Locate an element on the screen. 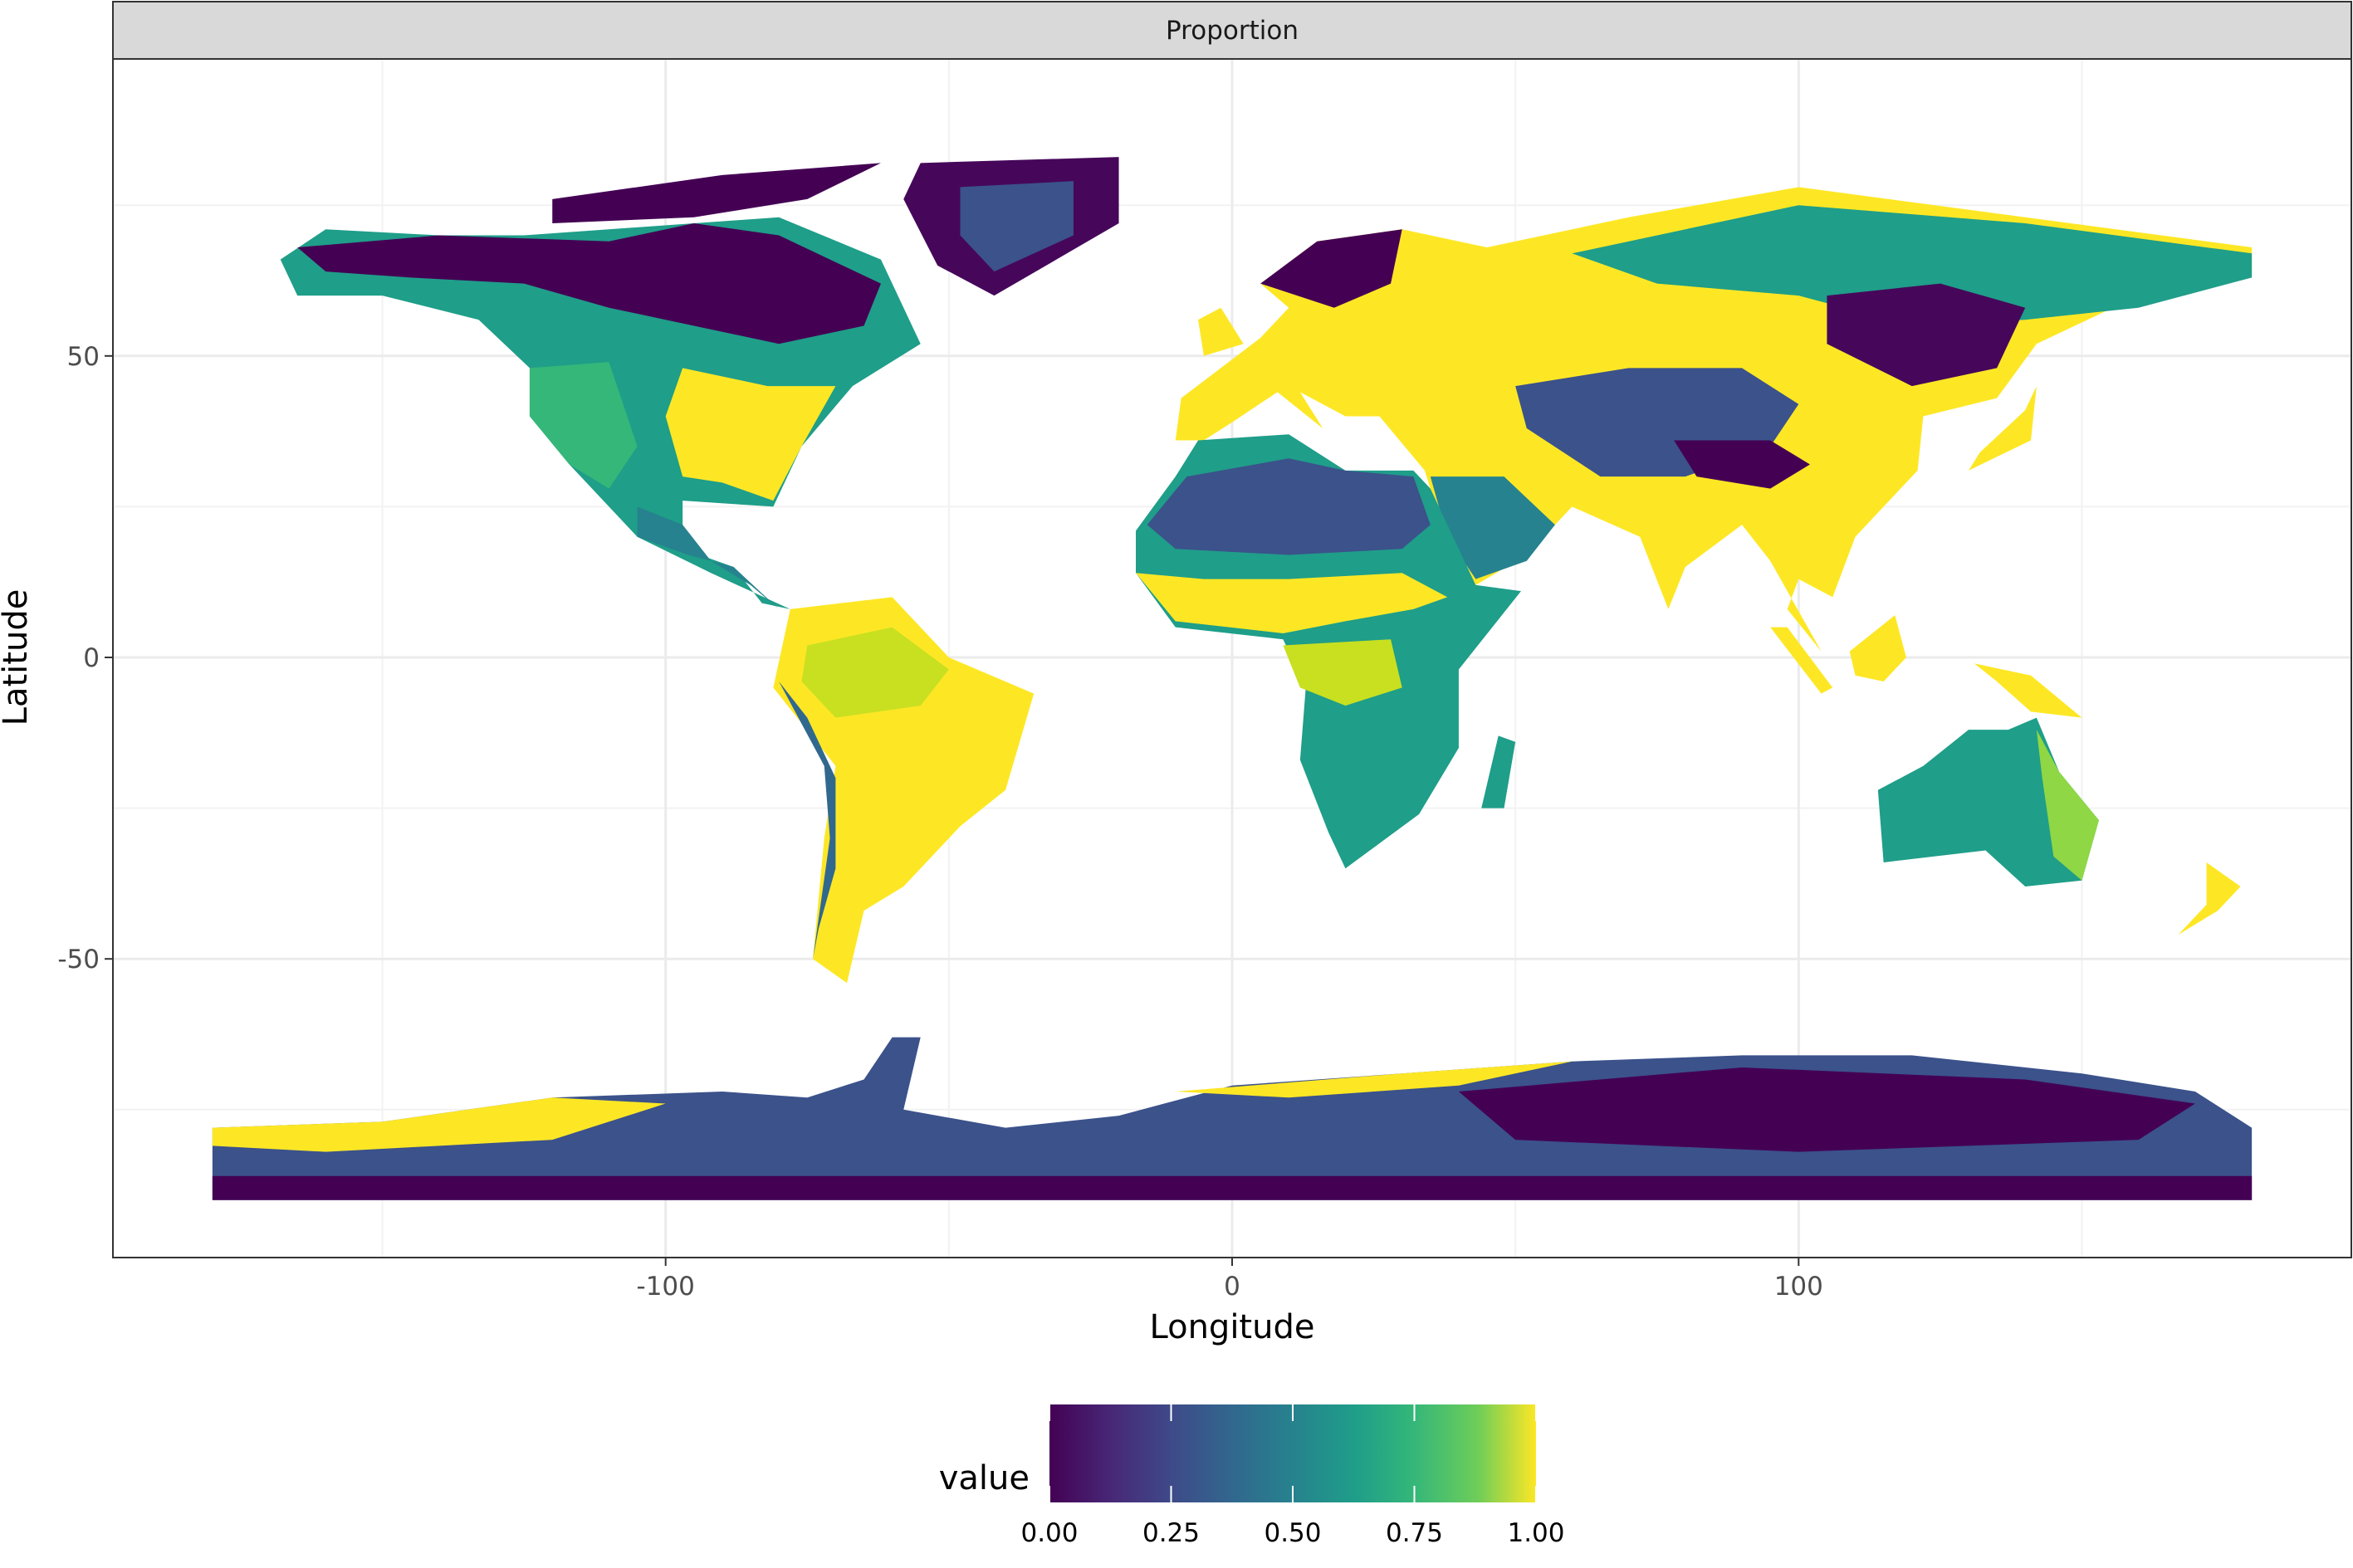  x-tick-label: 0 is located at coordinates (1232, 1287).